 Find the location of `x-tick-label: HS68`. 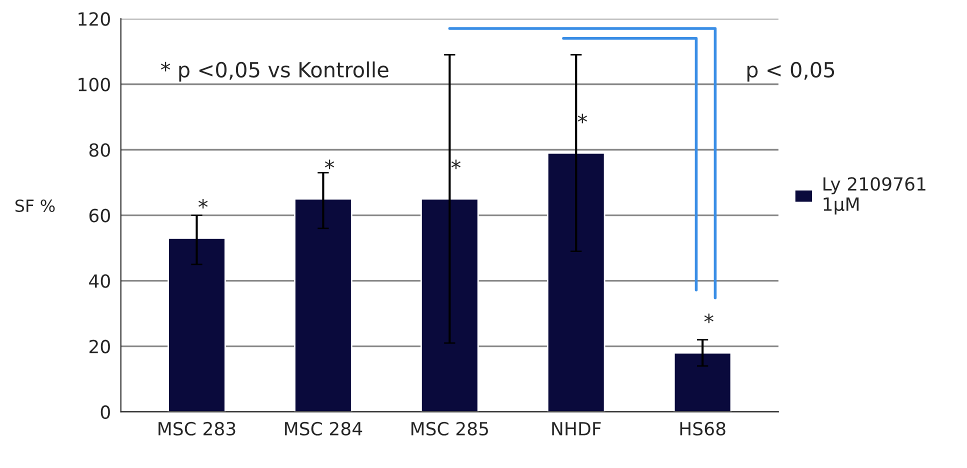

x-tick-label: HS68 is located at coordinates (703, 429).